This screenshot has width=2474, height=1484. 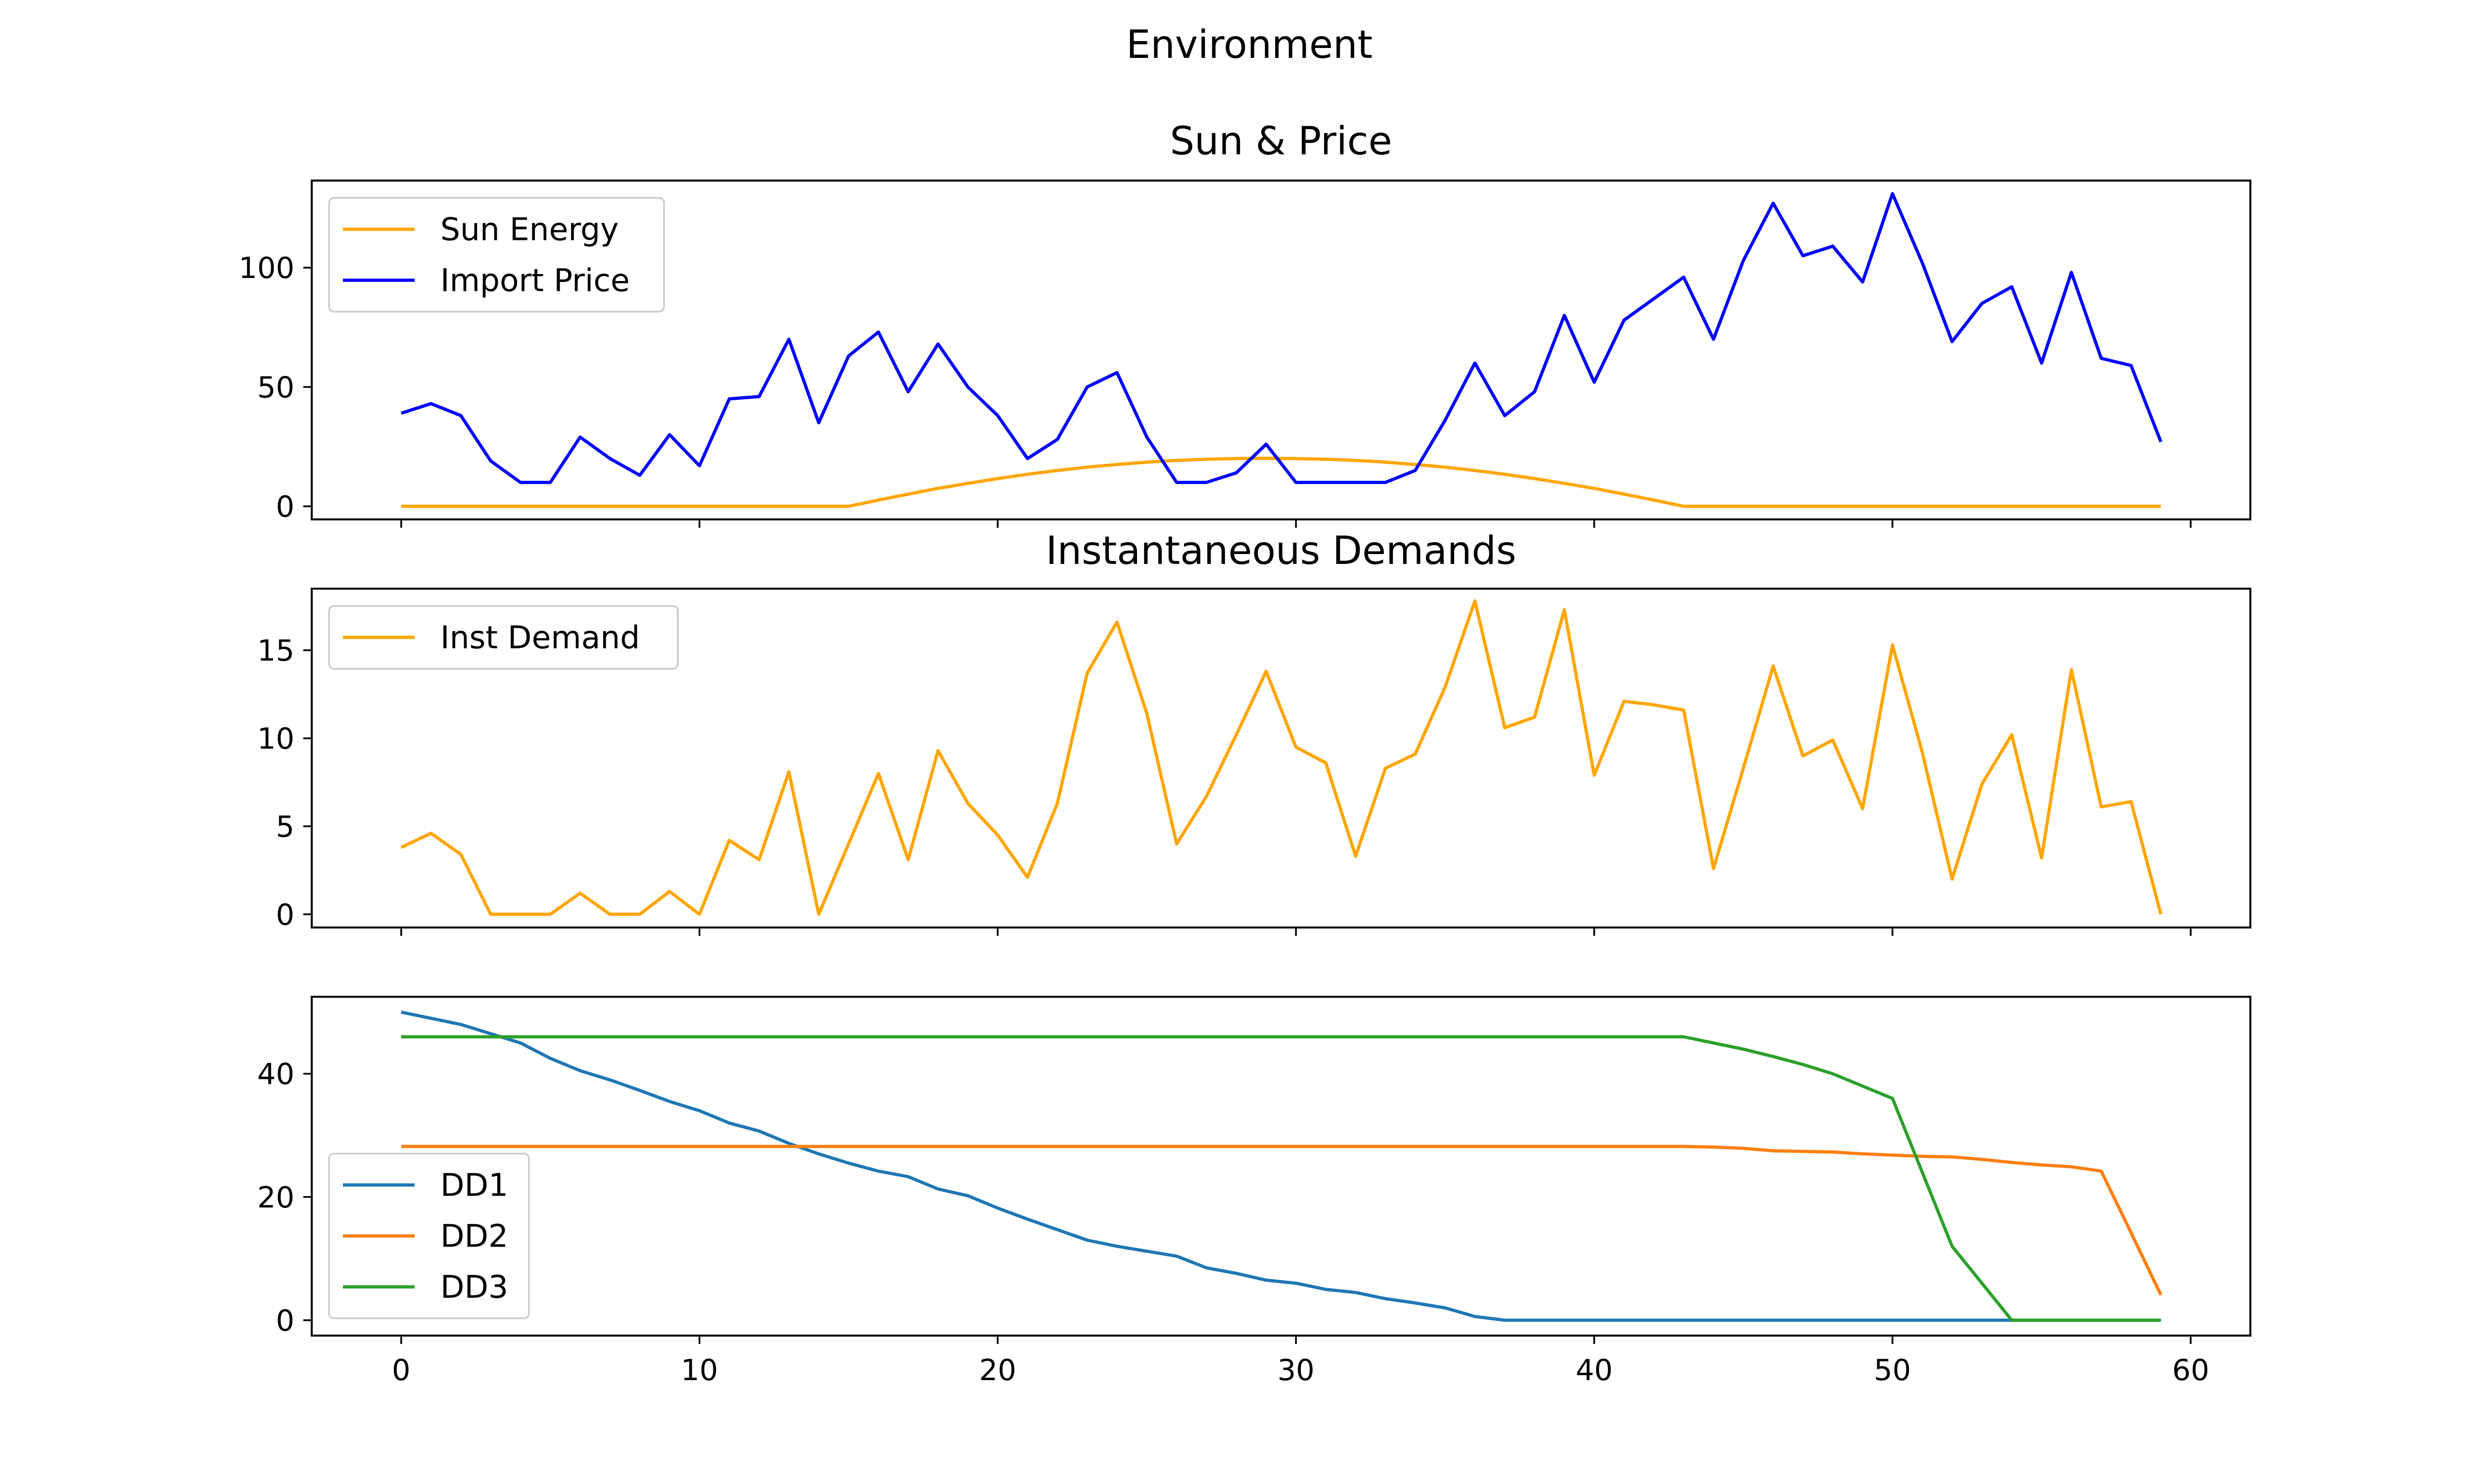 What do you see at coordinates (474, 1236) in the screenshot?
I see `legend-label: DD2` at bounding box center [474, 1236].